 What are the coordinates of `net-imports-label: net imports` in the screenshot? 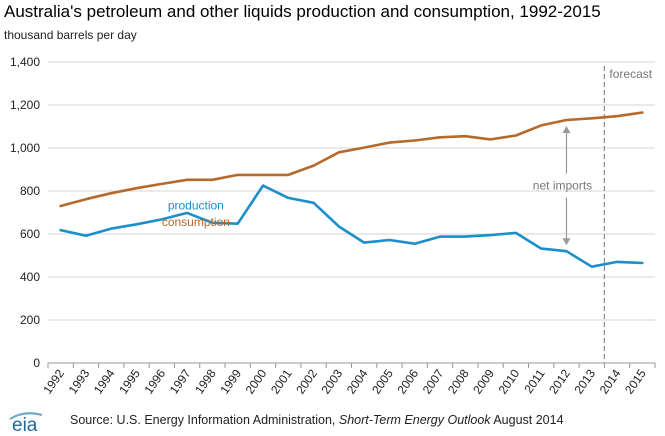 It's located at (562, 186).